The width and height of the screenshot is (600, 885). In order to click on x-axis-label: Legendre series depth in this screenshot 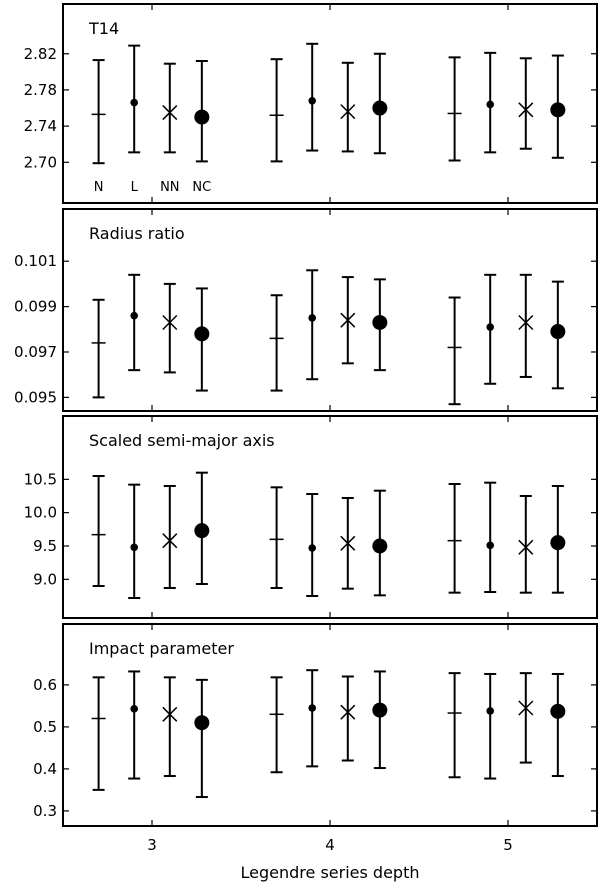, I will do `click(330, 872)`.